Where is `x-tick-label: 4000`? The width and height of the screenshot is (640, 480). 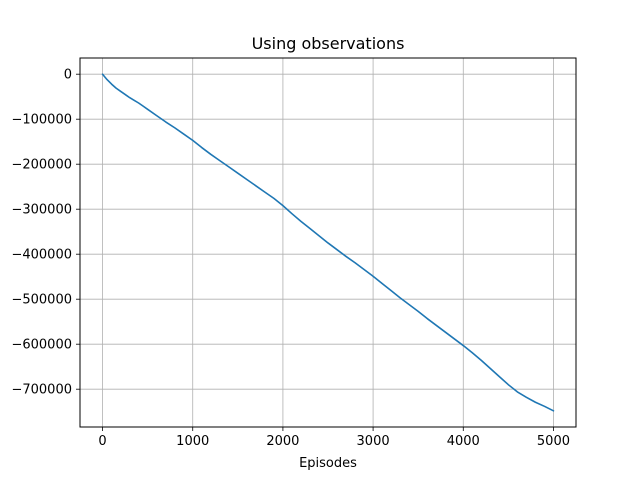
x-tick-label: 4000 is located at coordinates (463, 441).